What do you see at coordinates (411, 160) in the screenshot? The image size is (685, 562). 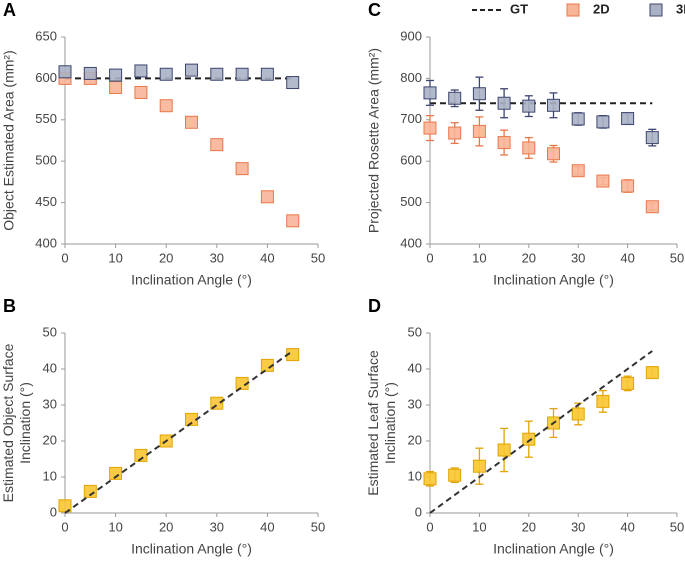 I see `y-tick-label: 600` at bounding box center [411, 160].